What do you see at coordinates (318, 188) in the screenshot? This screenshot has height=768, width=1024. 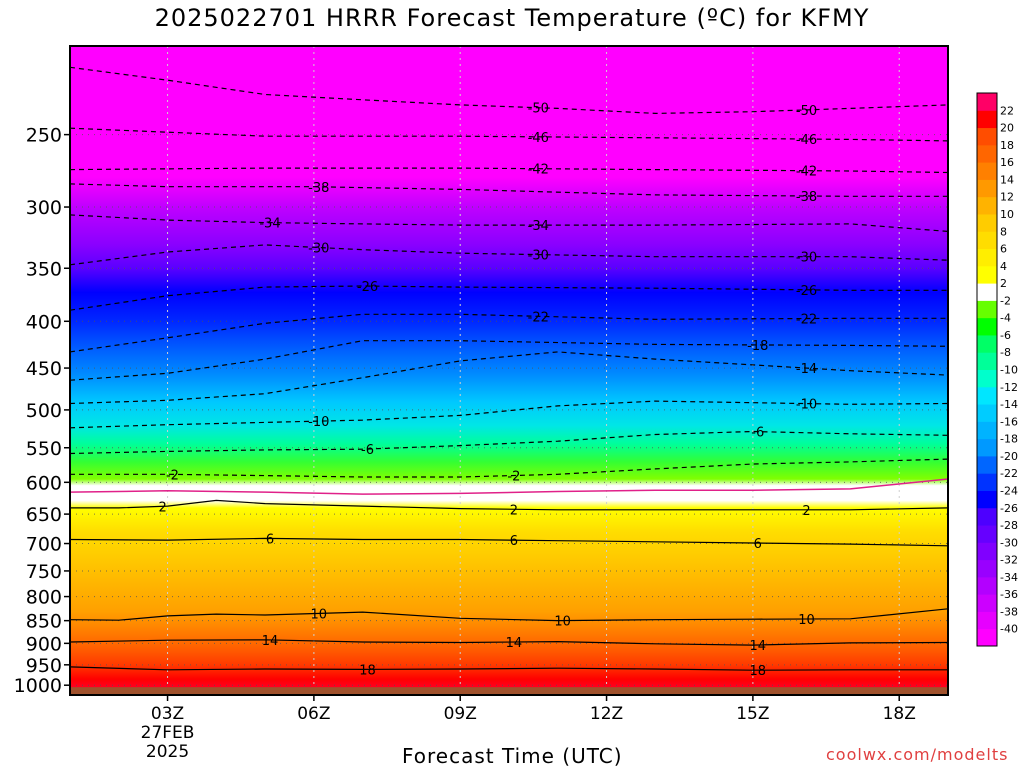 I see `isotherm-label: -38` at bounding box center [318, 188].